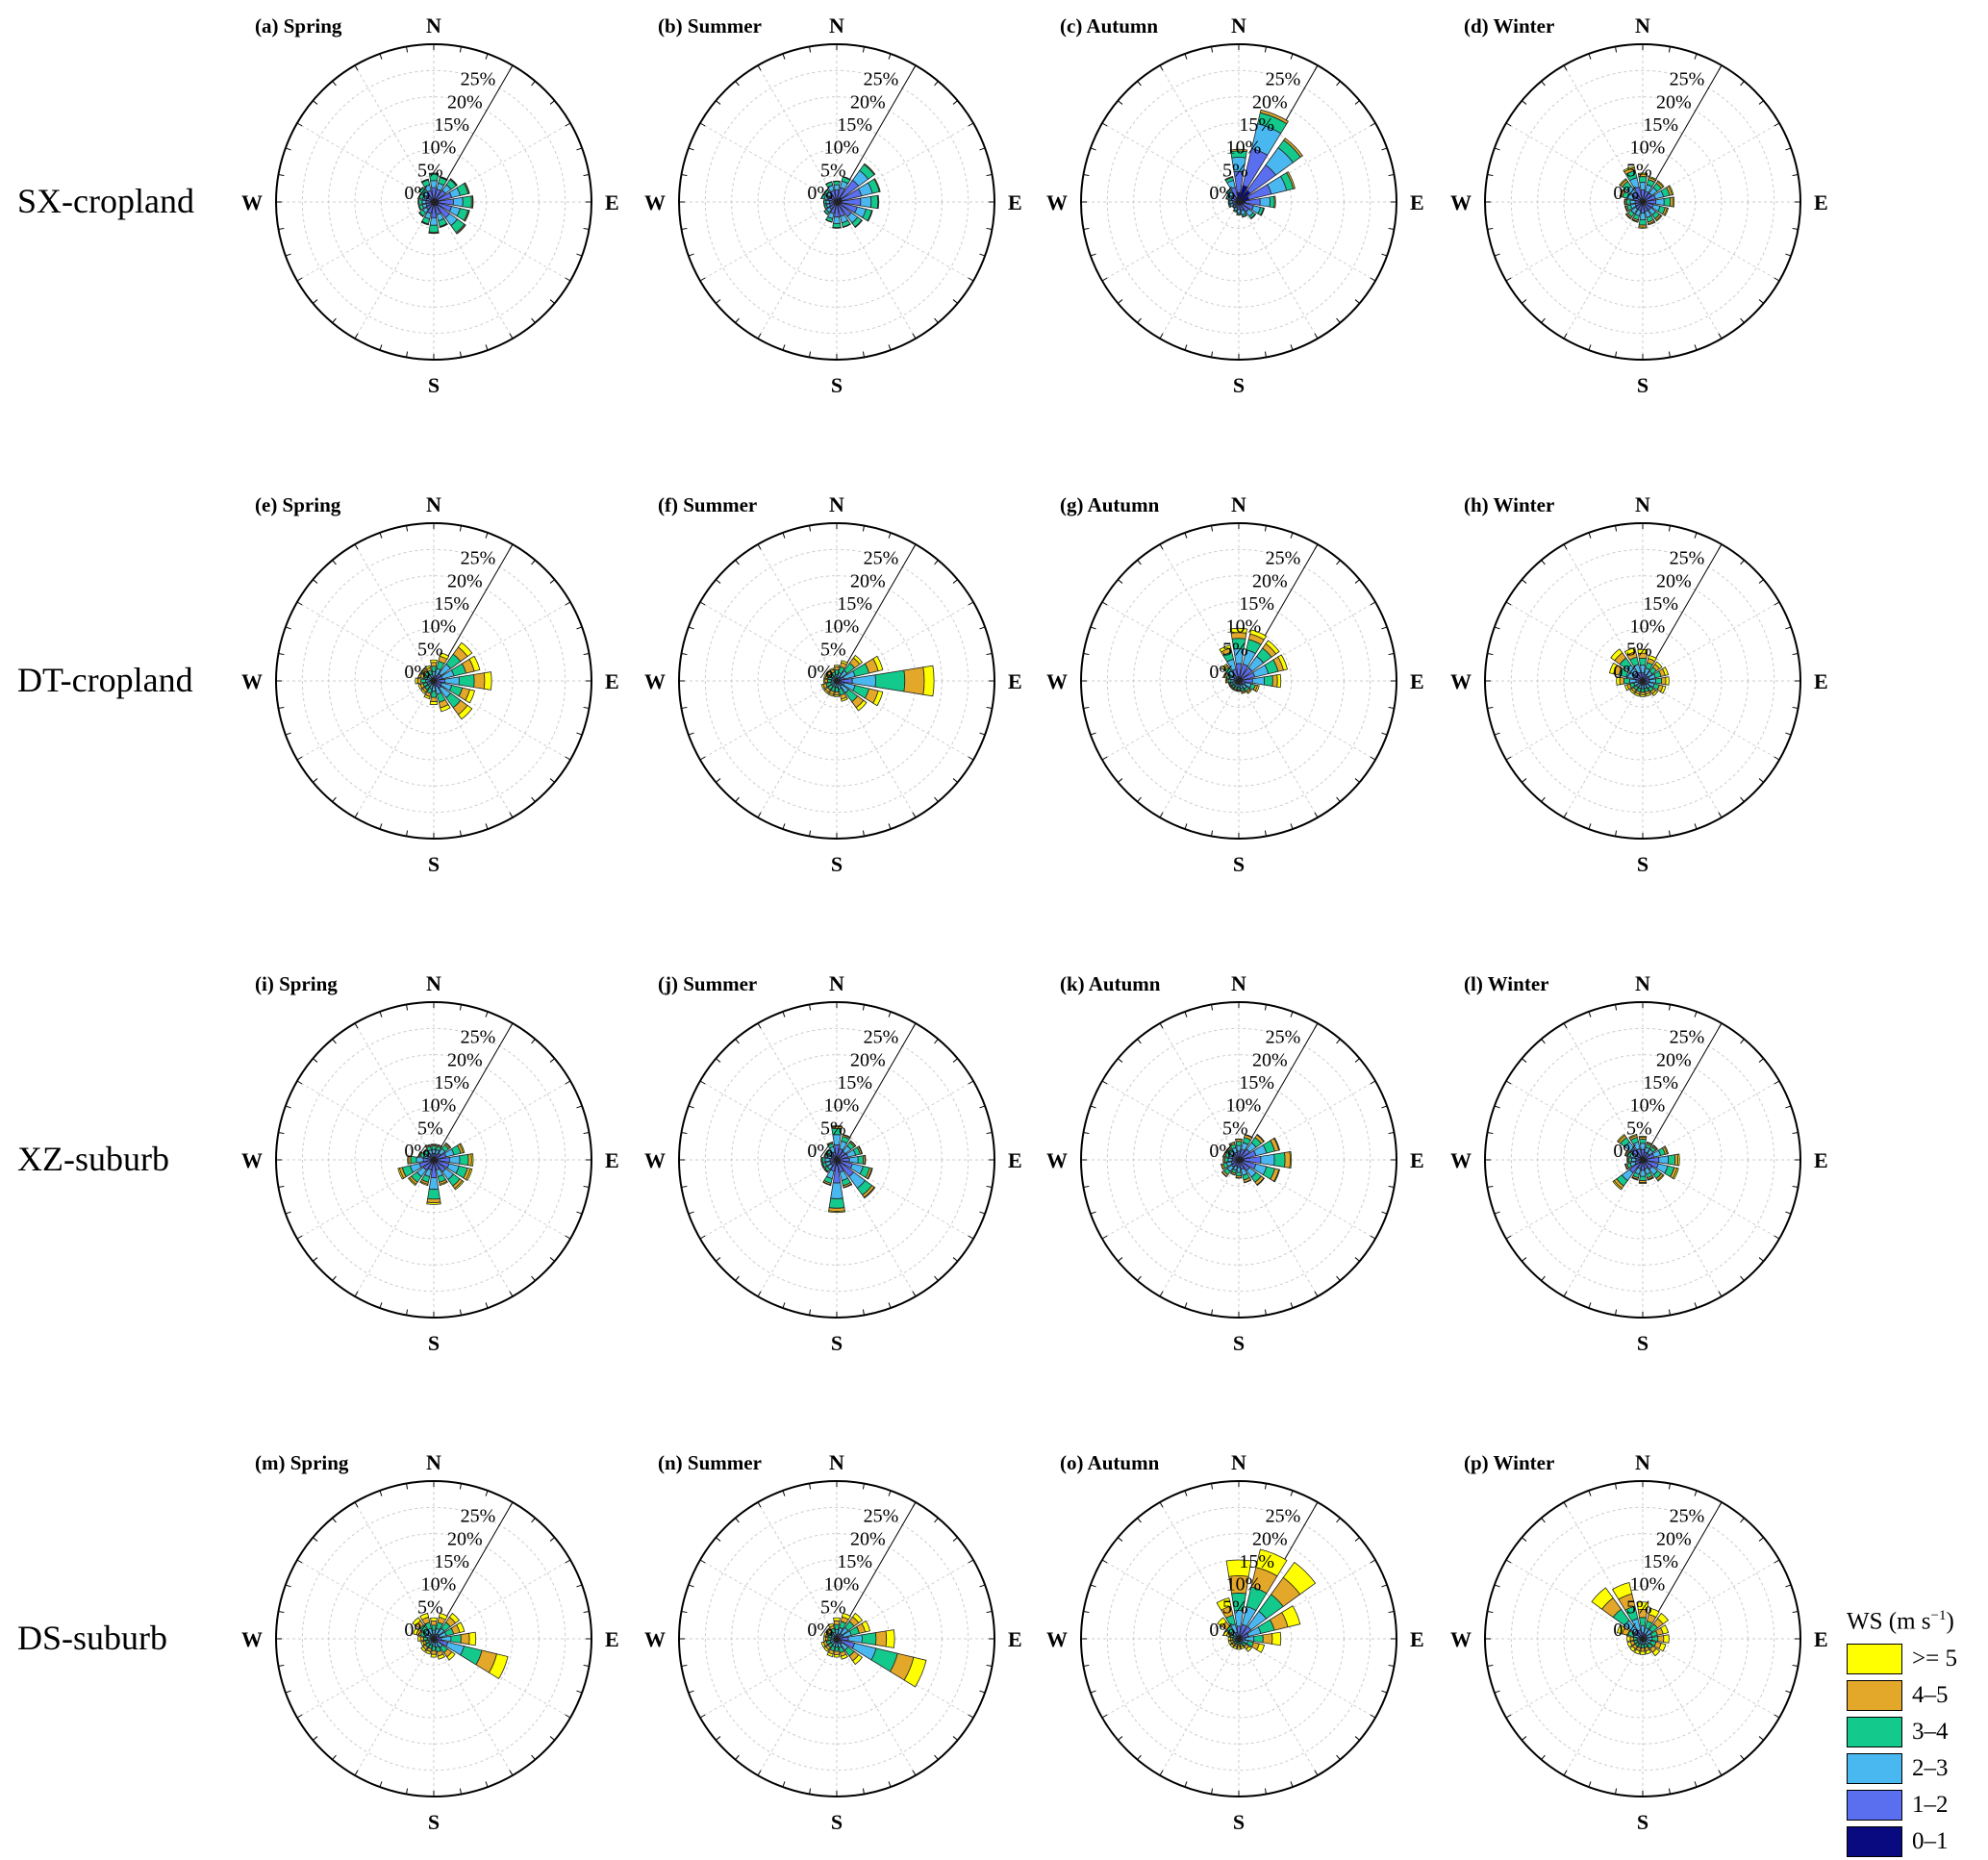  What do you see at coordinates (1270, 1538) in the screenshot?
I see `radial-tick-label: 20%` at bounding box center [1270, 1538].